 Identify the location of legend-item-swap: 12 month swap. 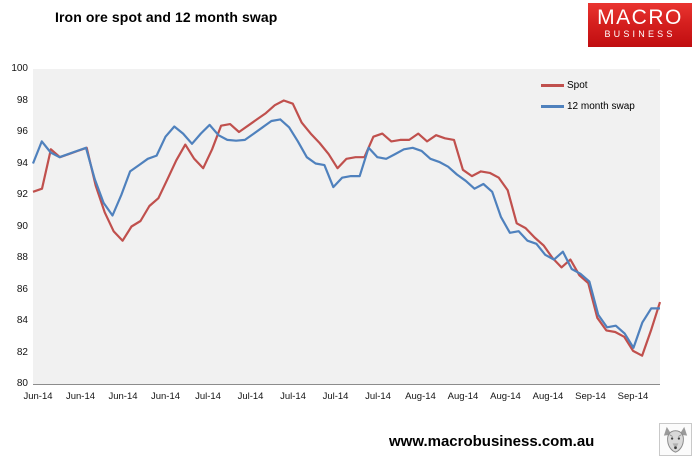
(588, 106).